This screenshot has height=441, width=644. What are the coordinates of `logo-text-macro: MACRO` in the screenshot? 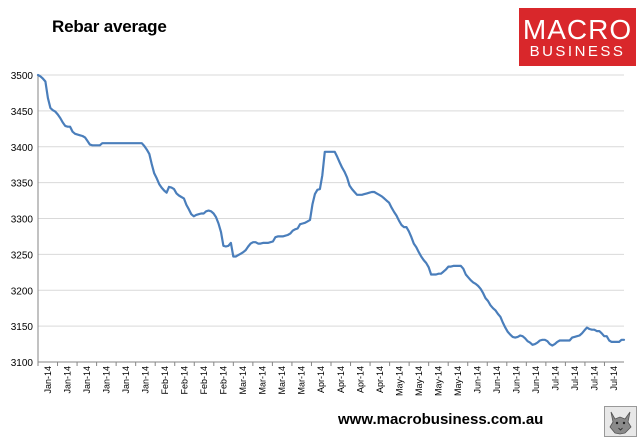 It's located at (577, 29).